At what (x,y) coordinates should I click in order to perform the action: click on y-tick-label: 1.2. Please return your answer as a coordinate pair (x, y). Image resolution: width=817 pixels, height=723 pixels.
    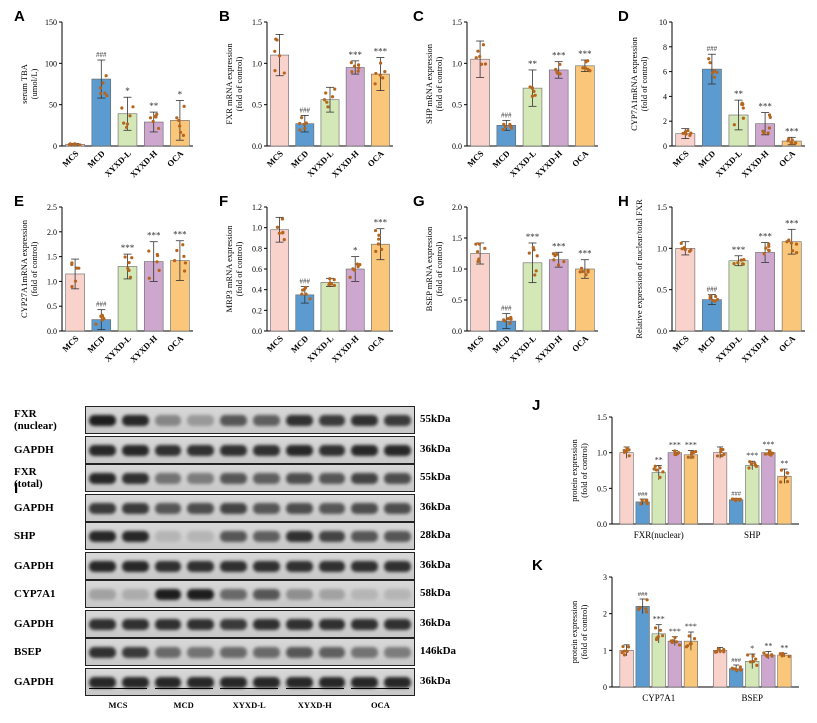
    Looking at the image, I should click on (257, 207).